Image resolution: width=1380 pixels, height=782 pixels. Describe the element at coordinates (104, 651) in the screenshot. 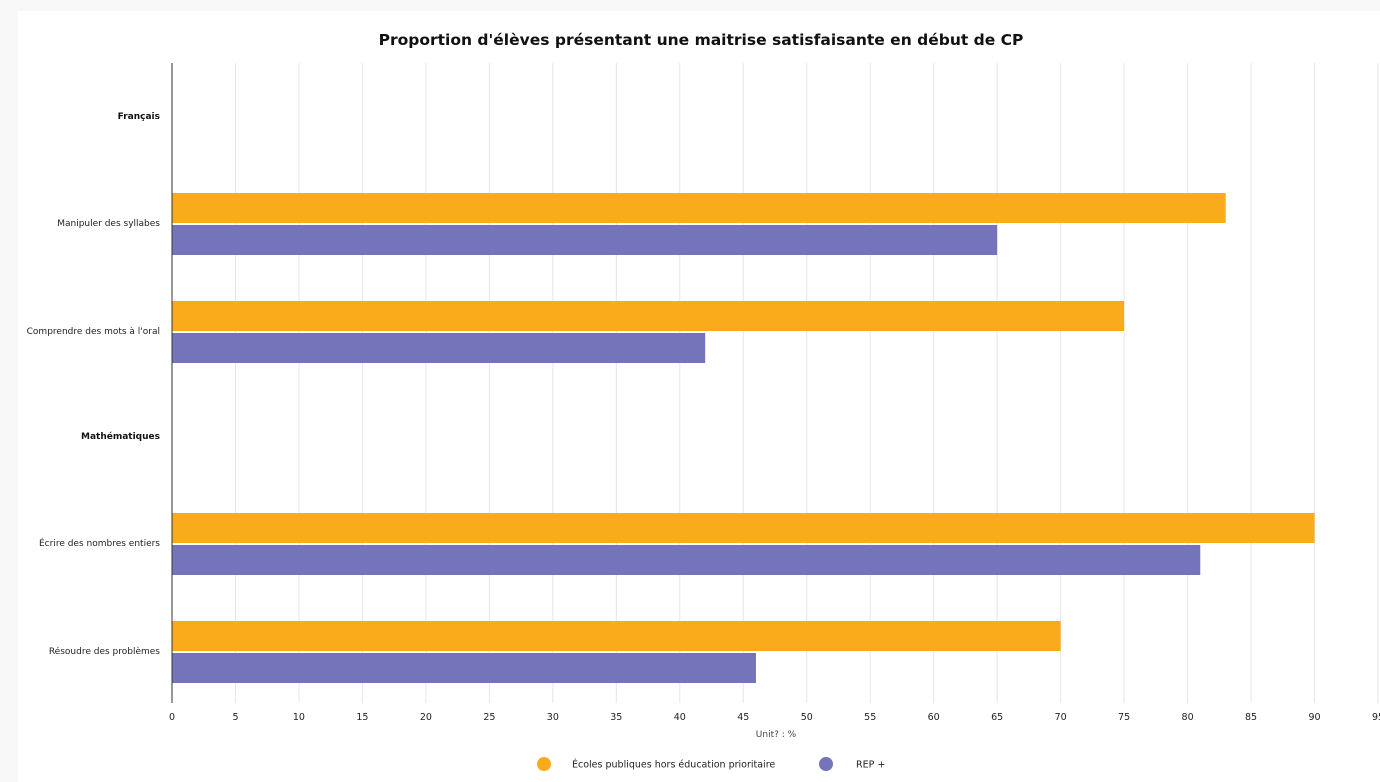

I see `y-category-label: Résoudre des problèmes` at that location.